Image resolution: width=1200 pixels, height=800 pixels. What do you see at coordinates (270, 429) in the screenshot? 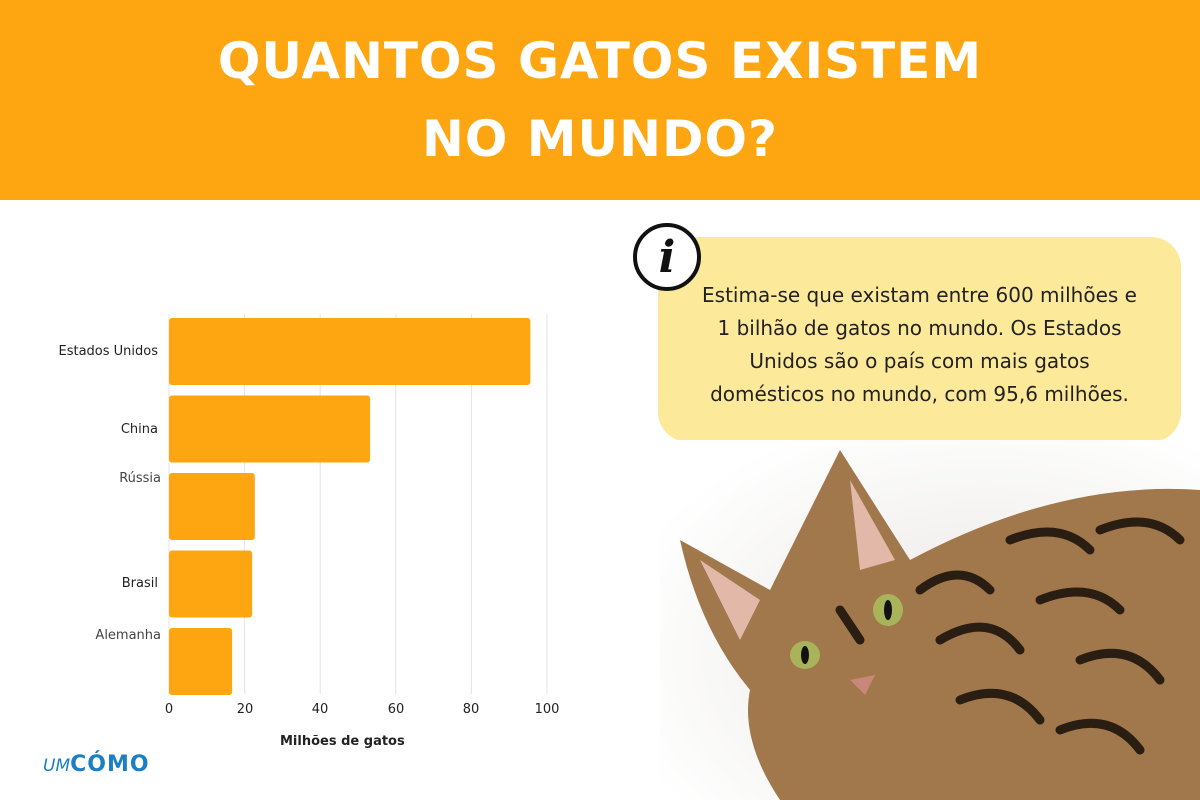
I see `bar-china` at bounding box center [270, 429].